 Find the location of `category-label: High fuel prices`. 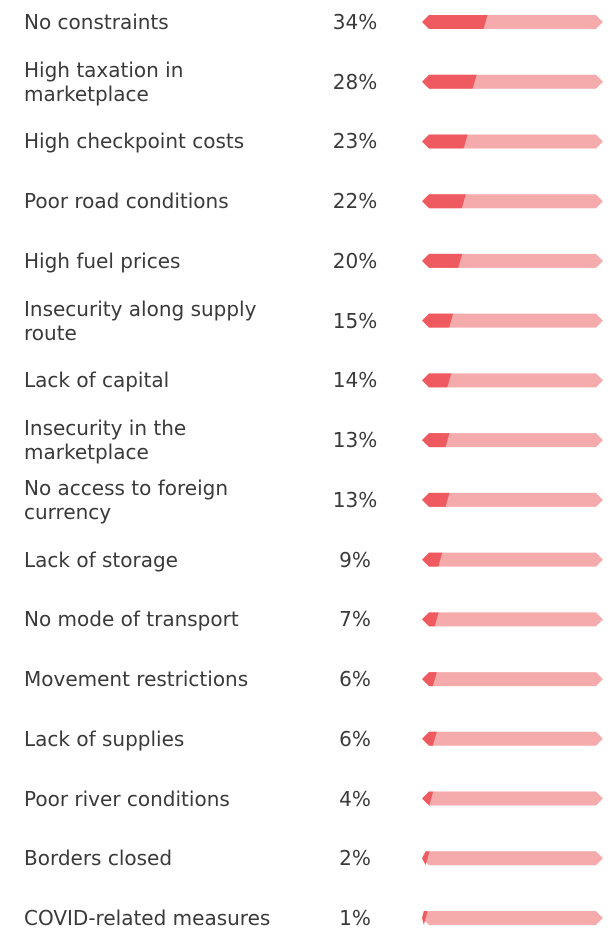

category-label: High fuel prices is located at coordinates (102, 260).